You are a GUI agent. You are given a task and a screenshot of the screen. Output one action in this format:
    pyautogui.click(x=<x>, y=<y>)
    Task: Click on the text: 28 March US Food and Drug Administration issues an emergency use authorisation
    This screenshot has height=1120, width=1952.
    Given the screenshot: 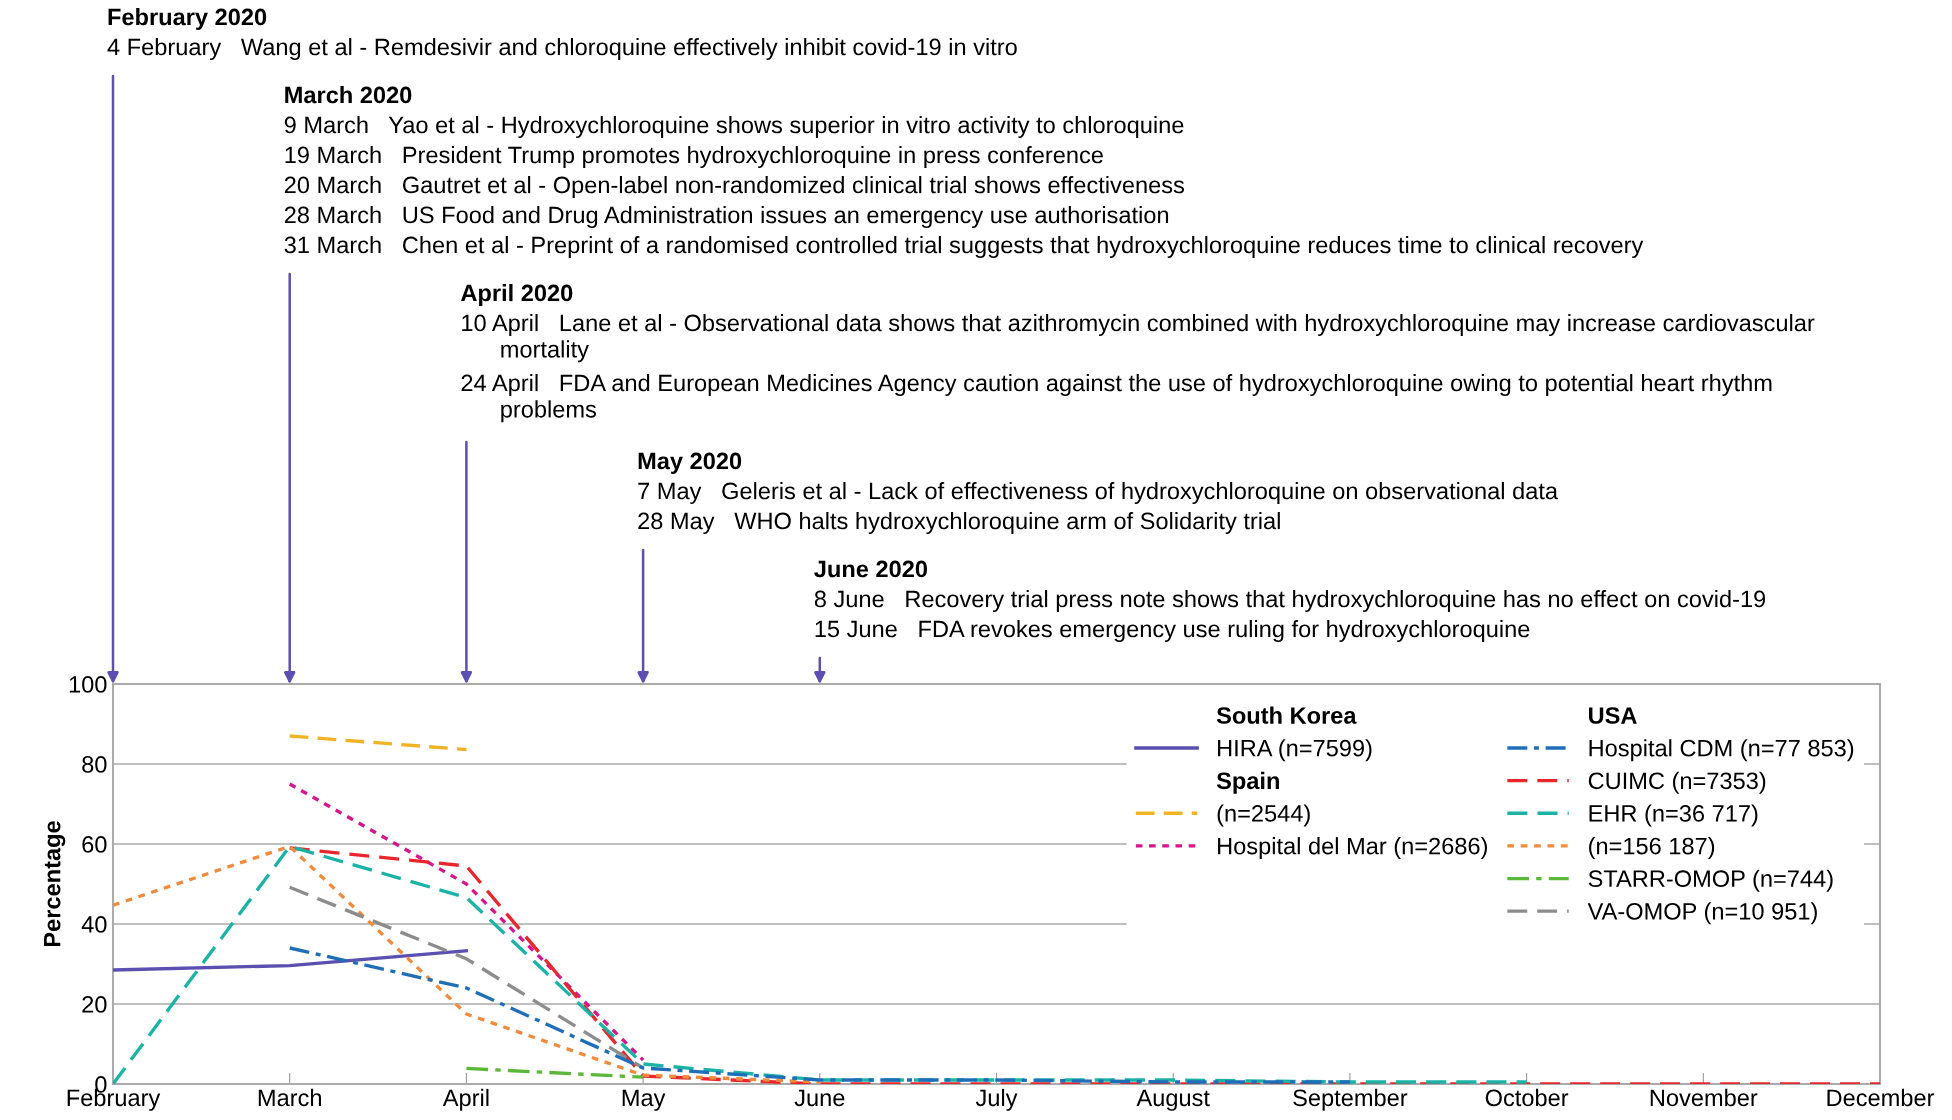 What is the action you would take?
    pyautogui.click(x=726, y=217)
    